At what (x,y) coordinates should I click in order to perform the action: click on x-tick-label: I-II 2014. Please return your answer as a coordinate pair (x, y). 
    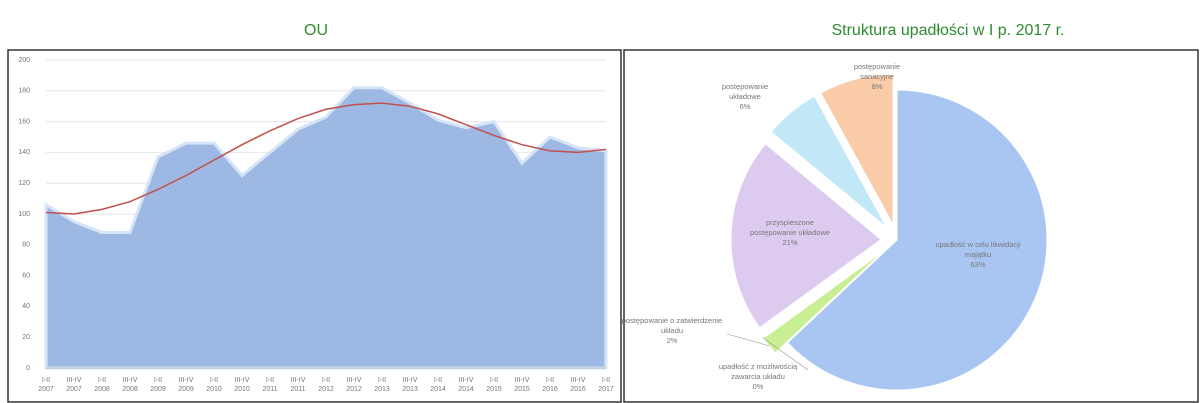
    Looking at the image, I should click on (438, 385).